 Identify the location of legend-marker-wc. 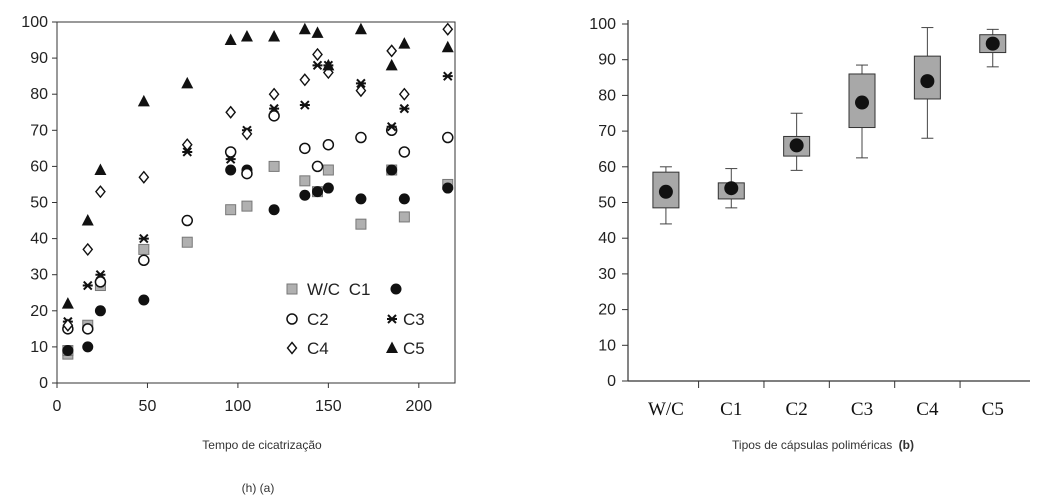
(292, 289).